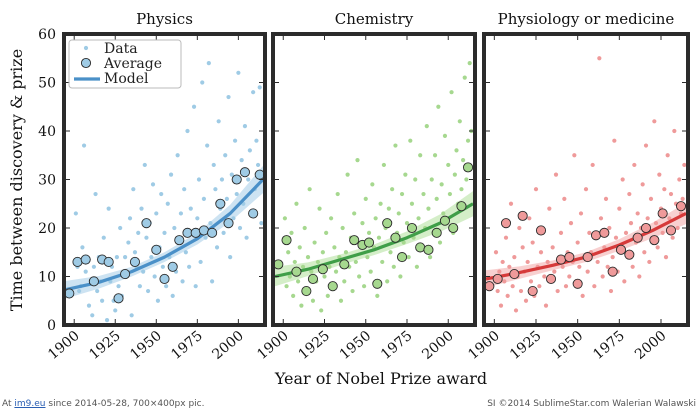 The width and height of the screenshot is (700, 412). Describe the element at coordinates (86, 63) in the screenshot. I see `legend-average-swatch` at that location.